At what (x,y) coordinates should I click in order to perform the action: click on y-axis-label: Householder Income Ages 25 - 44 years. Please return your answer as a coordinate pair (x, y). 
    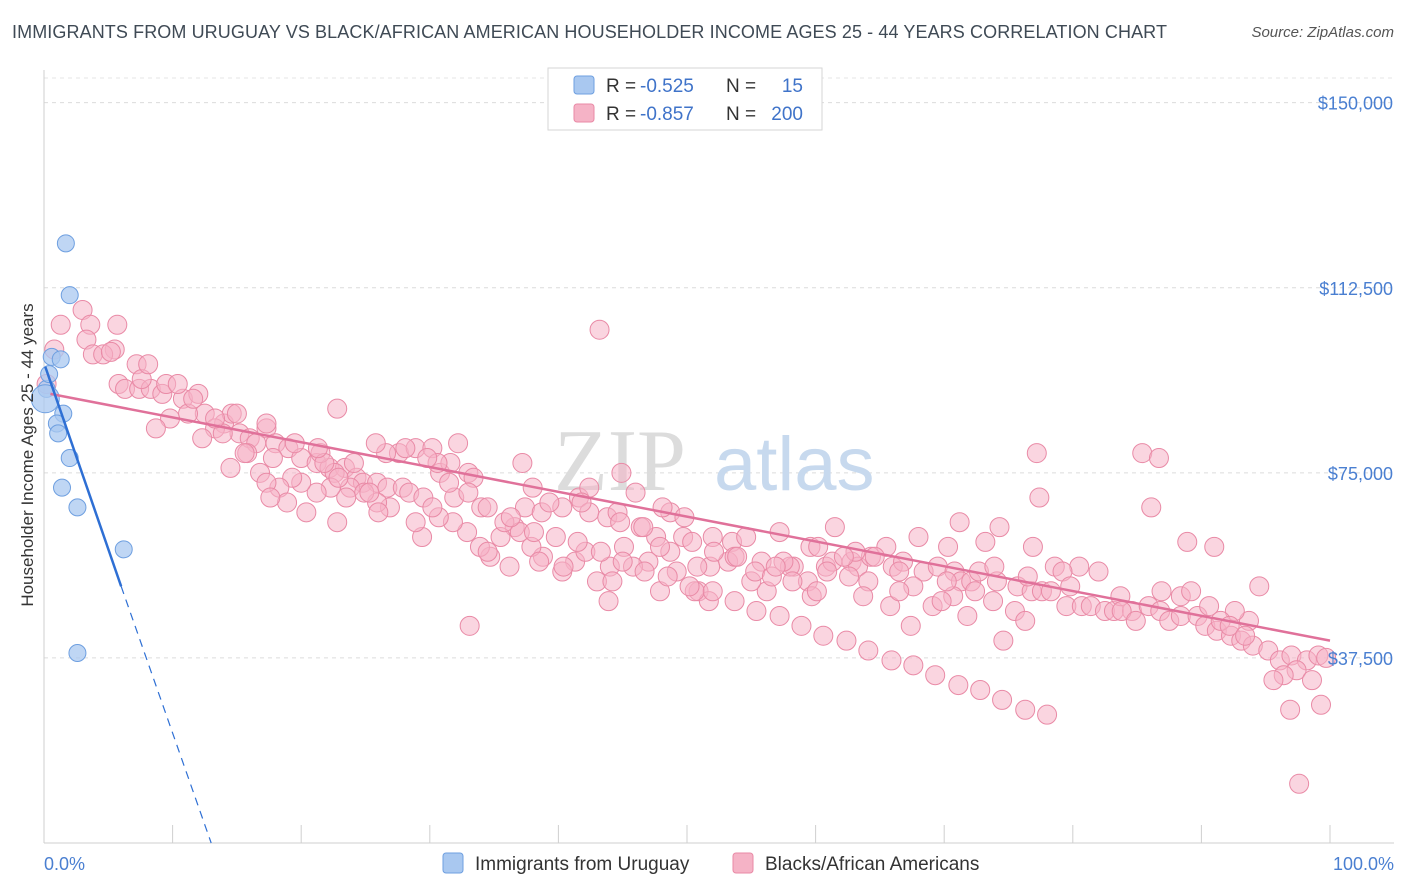
    Looking at the image, I should click on (27, 454).